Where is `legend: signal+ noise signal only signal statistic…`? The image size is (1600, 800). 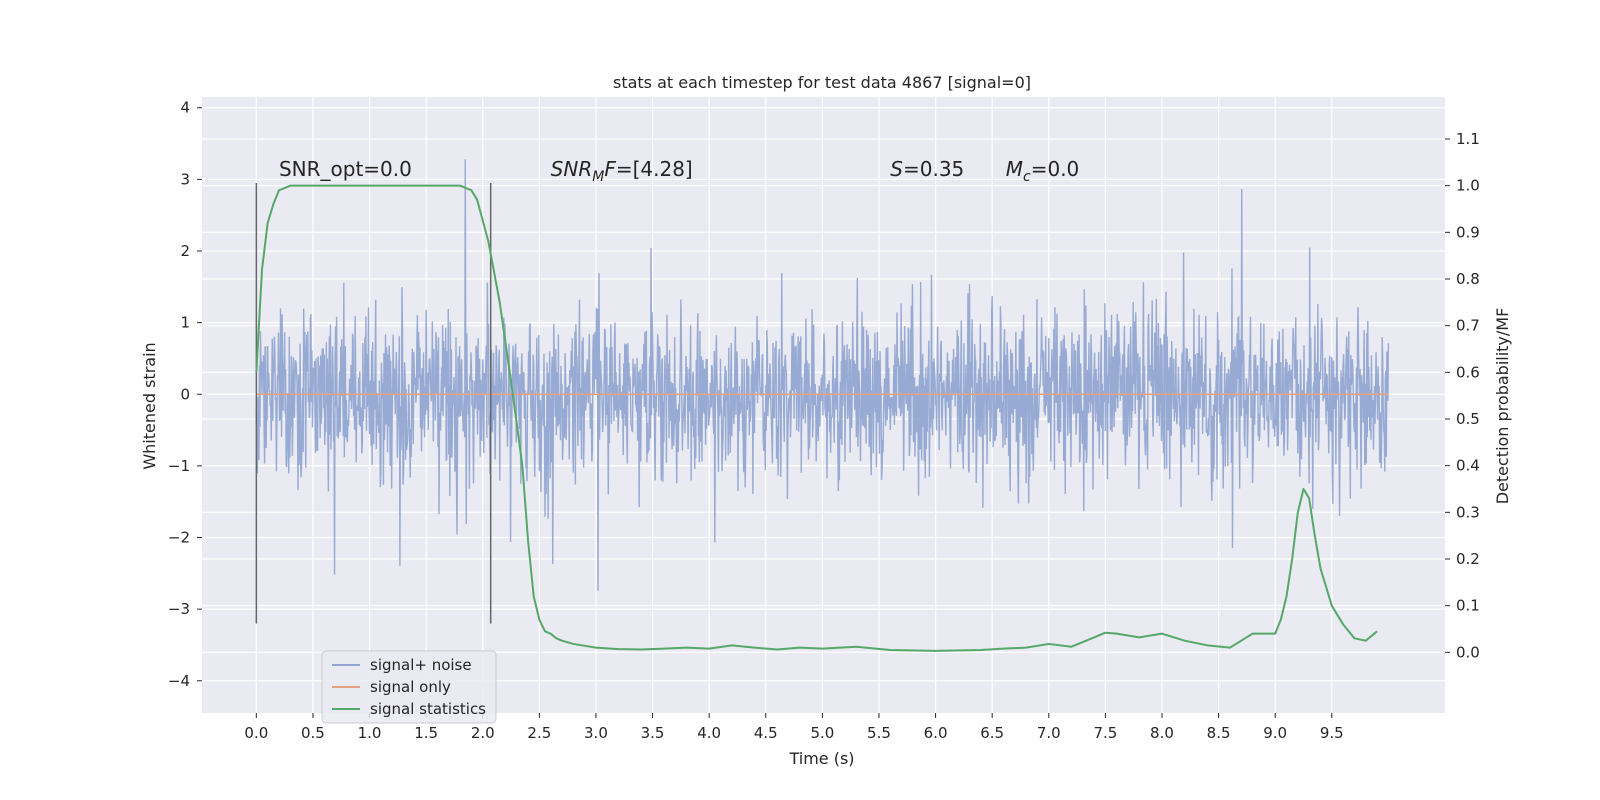 legend: signal+ noise signal only signal statistic… is located at coordinates (409, 687).